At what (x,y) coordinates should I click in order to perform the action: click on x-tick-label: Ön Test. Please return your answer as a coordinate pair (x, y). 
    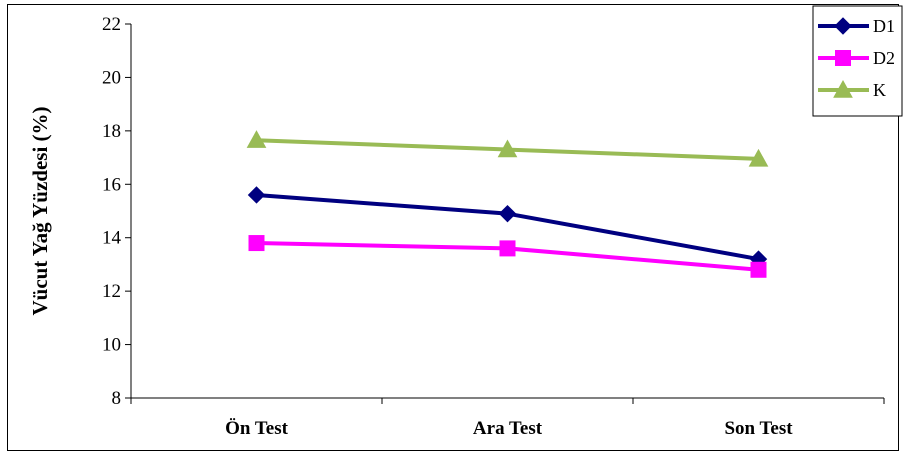
    Looking at the image, I should click on (257, 428).